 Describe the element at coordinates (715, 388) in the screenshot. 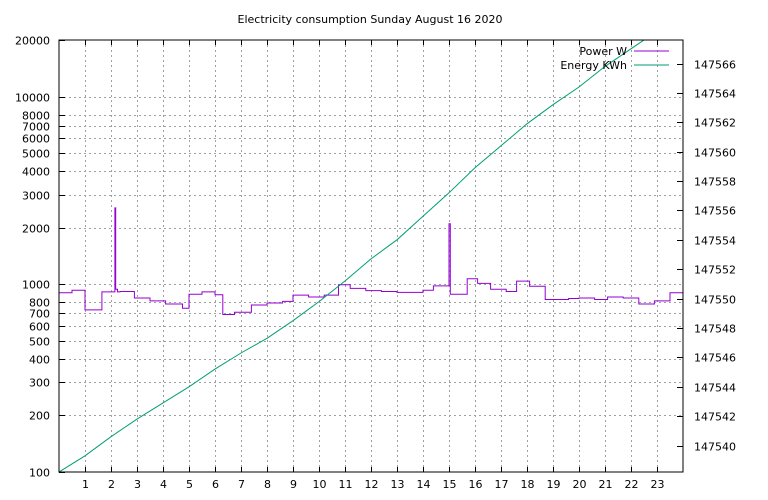

I see `y2-tick-label: 147544` at that location.